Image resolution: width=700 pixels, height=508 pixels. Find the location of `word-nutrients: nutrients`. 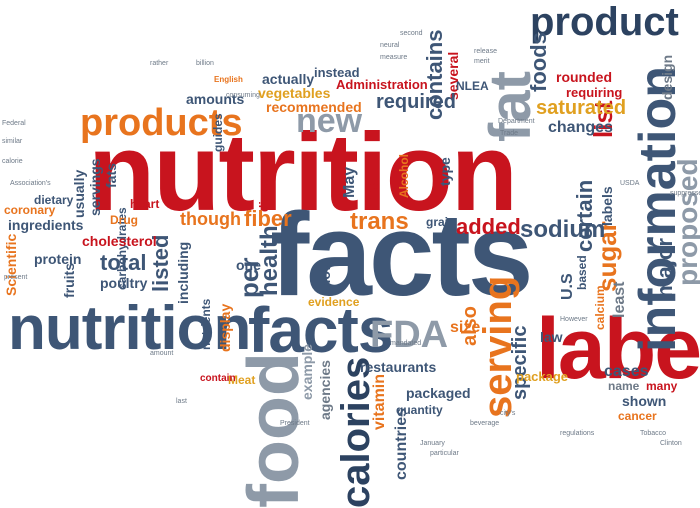

word-nutrients: nutrients is located at coordinates (206, 324).